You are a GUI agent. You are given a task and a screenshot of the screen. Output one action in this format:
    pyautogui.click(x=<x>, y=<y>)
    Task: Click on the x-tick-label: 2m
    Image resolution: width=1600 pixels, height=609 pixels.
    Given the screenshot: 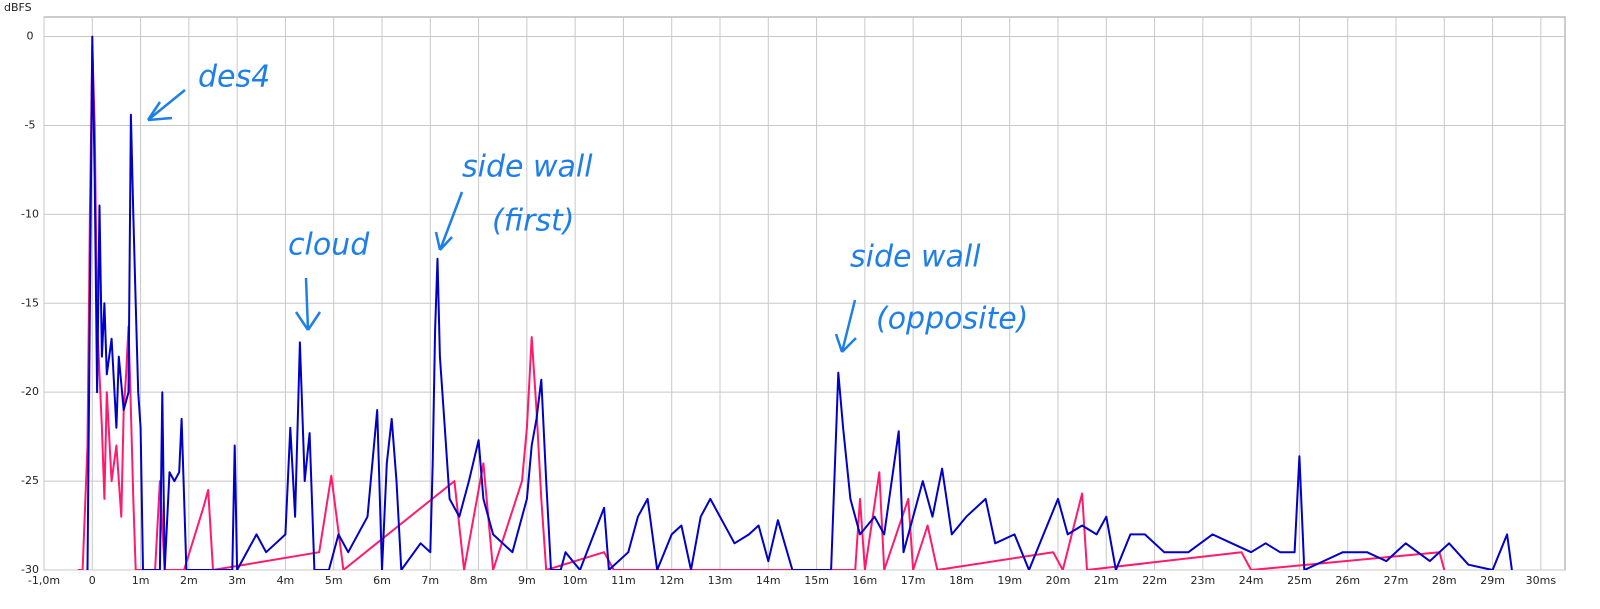 What is the action you would take?
    pyautogui.click(x=189, y=580)
    